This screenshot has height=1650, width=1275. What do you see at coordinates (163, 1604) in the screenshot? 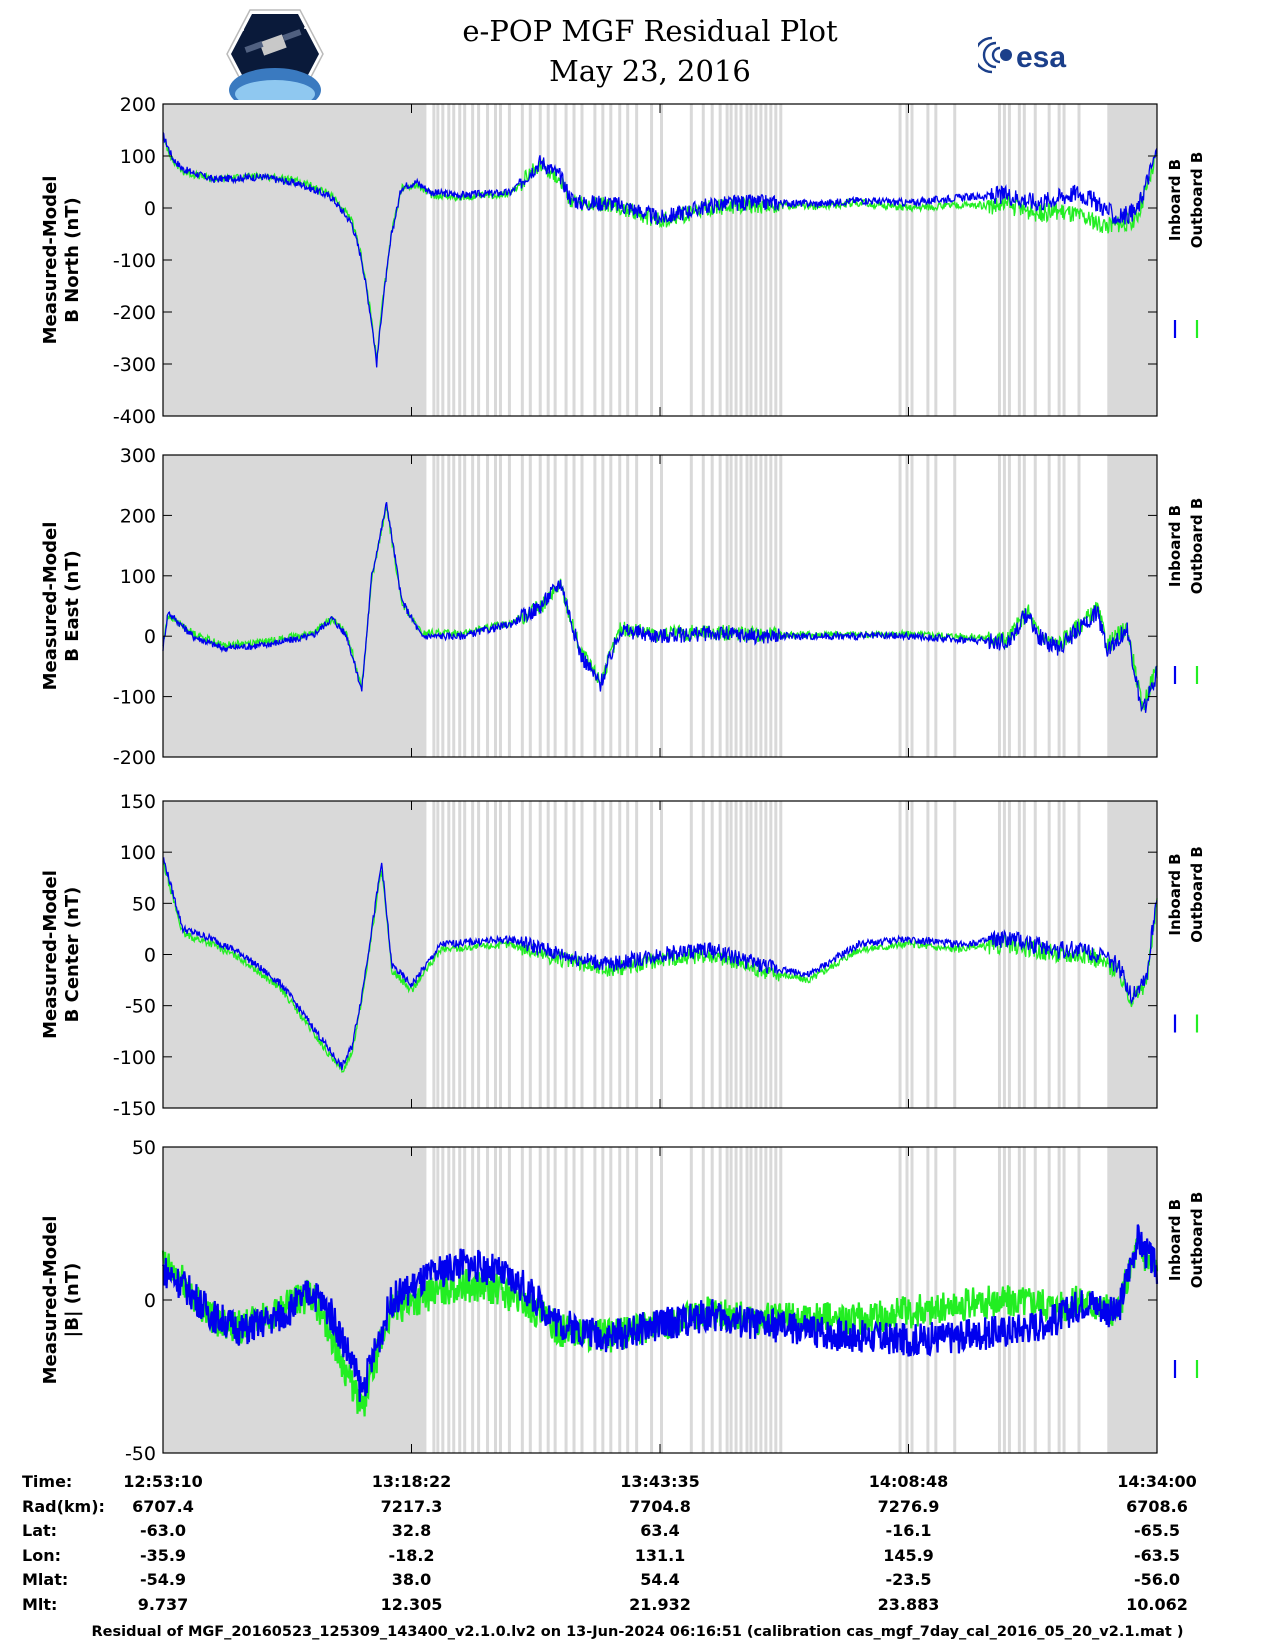
I see `table-cell: 9.737` at bounding box center [163, 1604].